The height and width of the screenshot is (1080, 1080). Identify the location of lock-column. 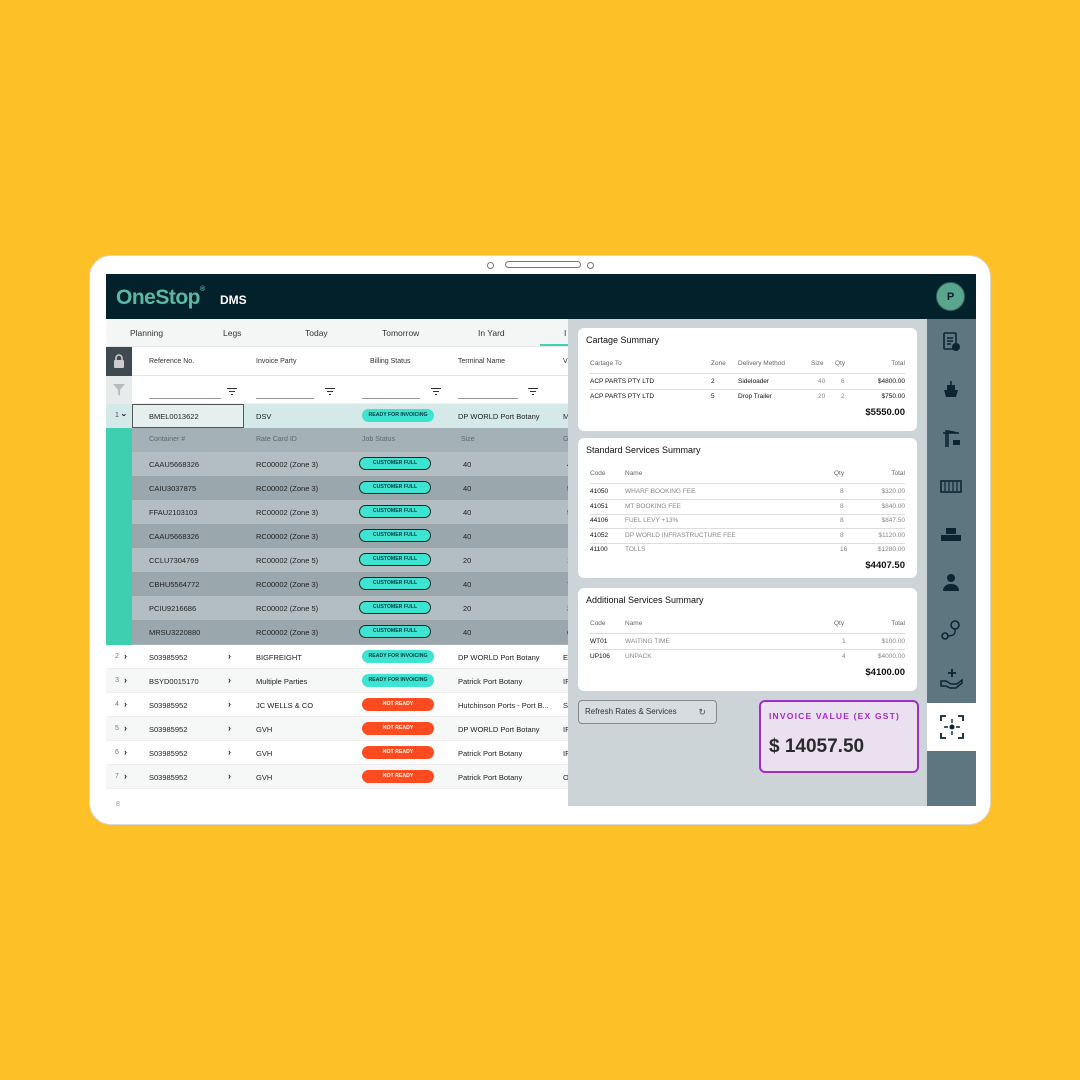
(119, 361).